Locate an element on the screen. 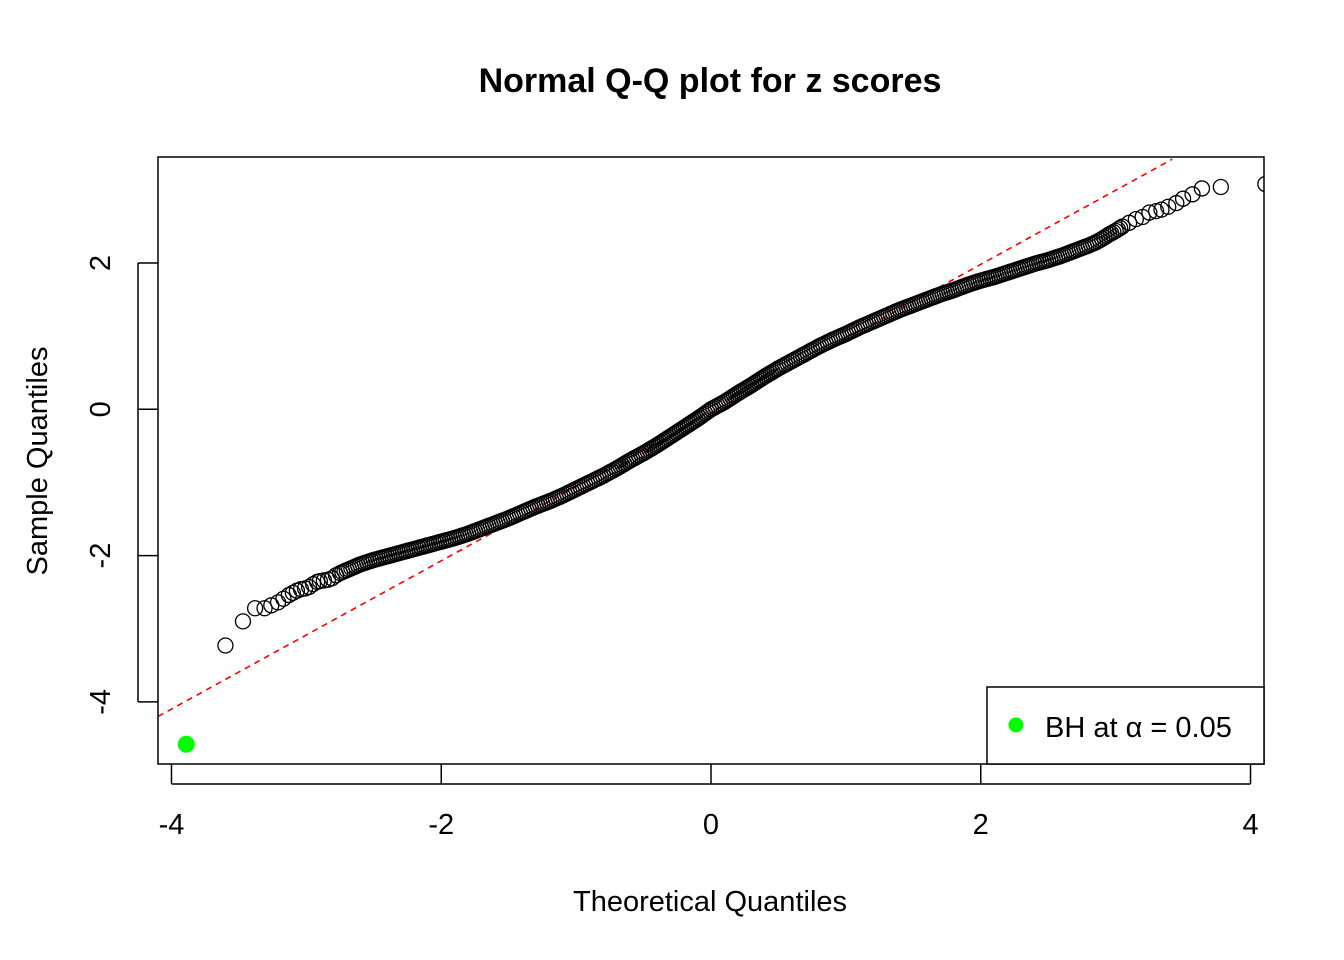 This screenshot has height=960, width=1344. y-tick-label: -2 is located at coordinates (101, 556).